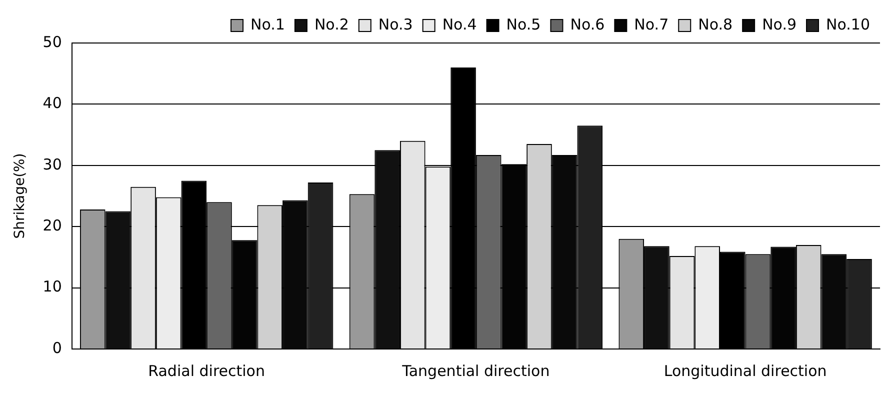  What do you see at coordinates (331, 24) in the screenshot?
I see `legend-label: No.2` at bounding box center [331, 24].